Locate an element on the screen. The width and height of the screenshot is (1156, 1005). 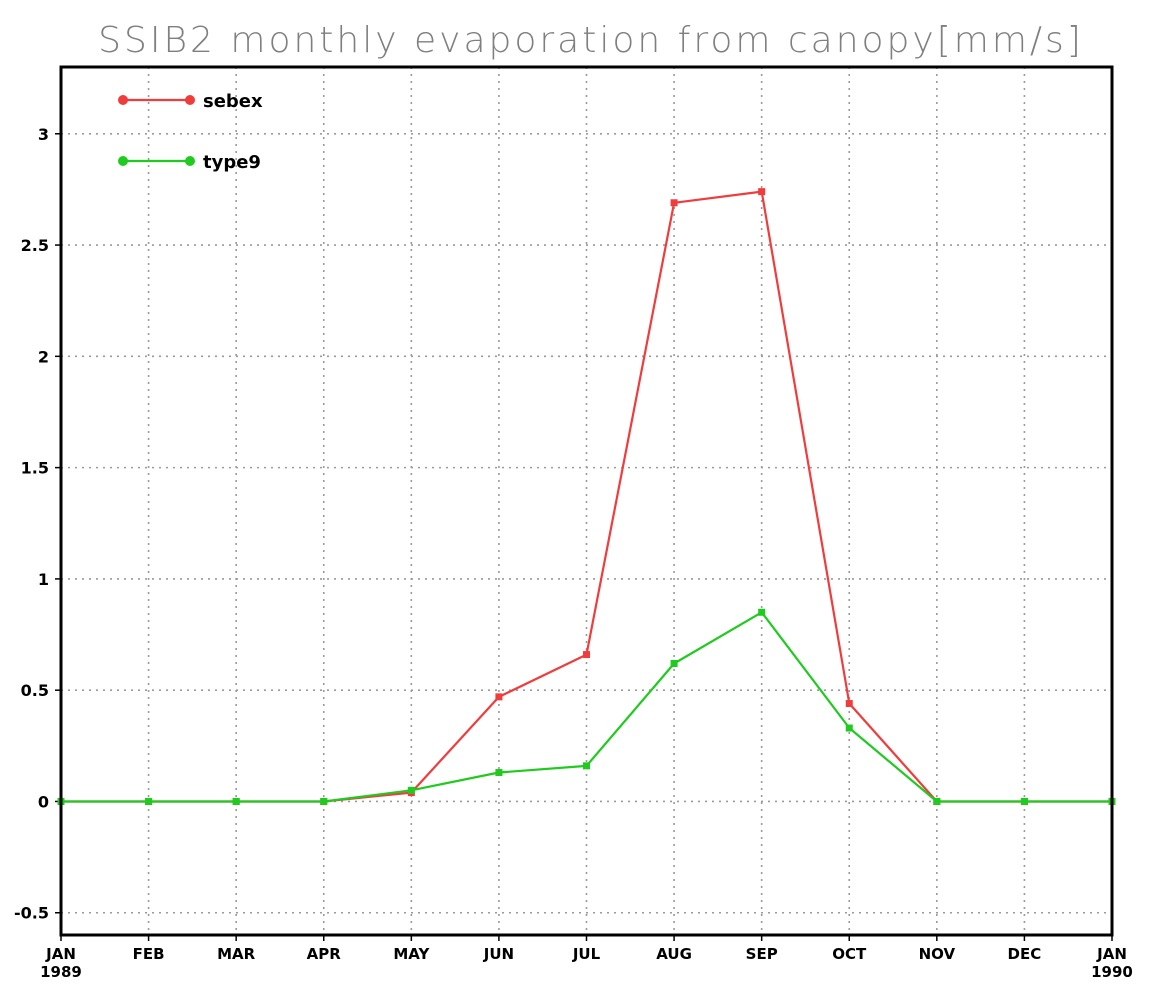
x-tick-label: AUG is located at coordinates (674, 954).